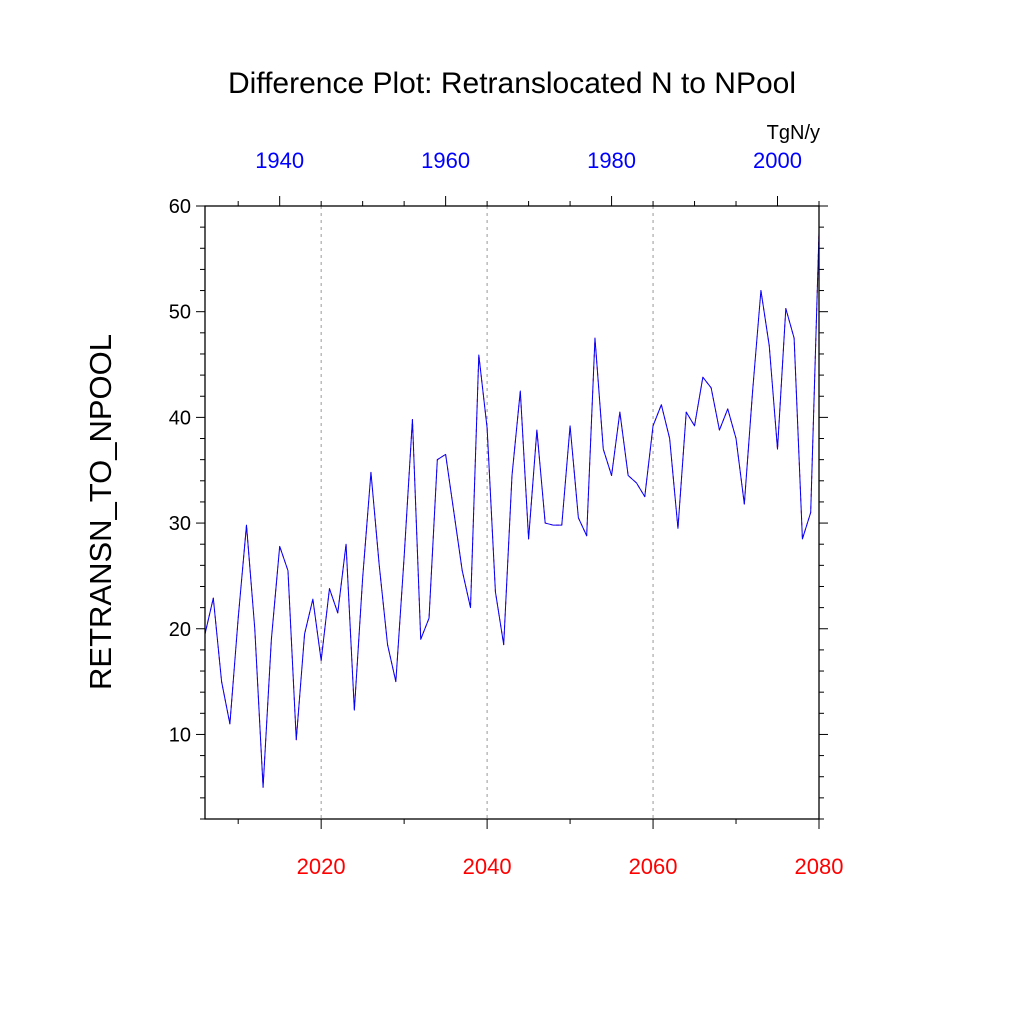 The image size is (1024, 1024). Describe the element at coordinates (777, 160) in the screenshot. I see `x-top-tick-label: 2000` at that location.